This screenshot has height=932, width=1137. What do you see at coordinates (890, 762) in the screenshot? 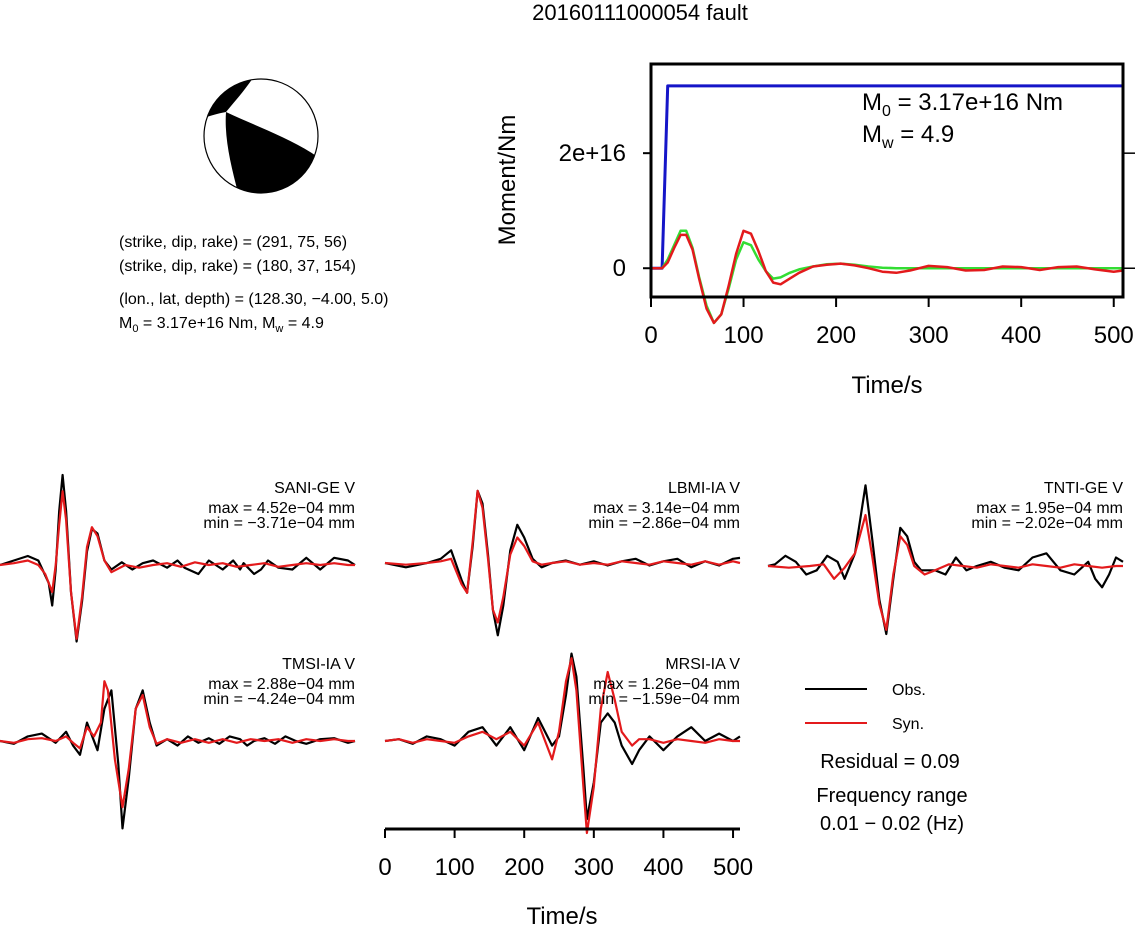
I see `residual-text: Residual = 0.09` at bounding box center [890, 762].